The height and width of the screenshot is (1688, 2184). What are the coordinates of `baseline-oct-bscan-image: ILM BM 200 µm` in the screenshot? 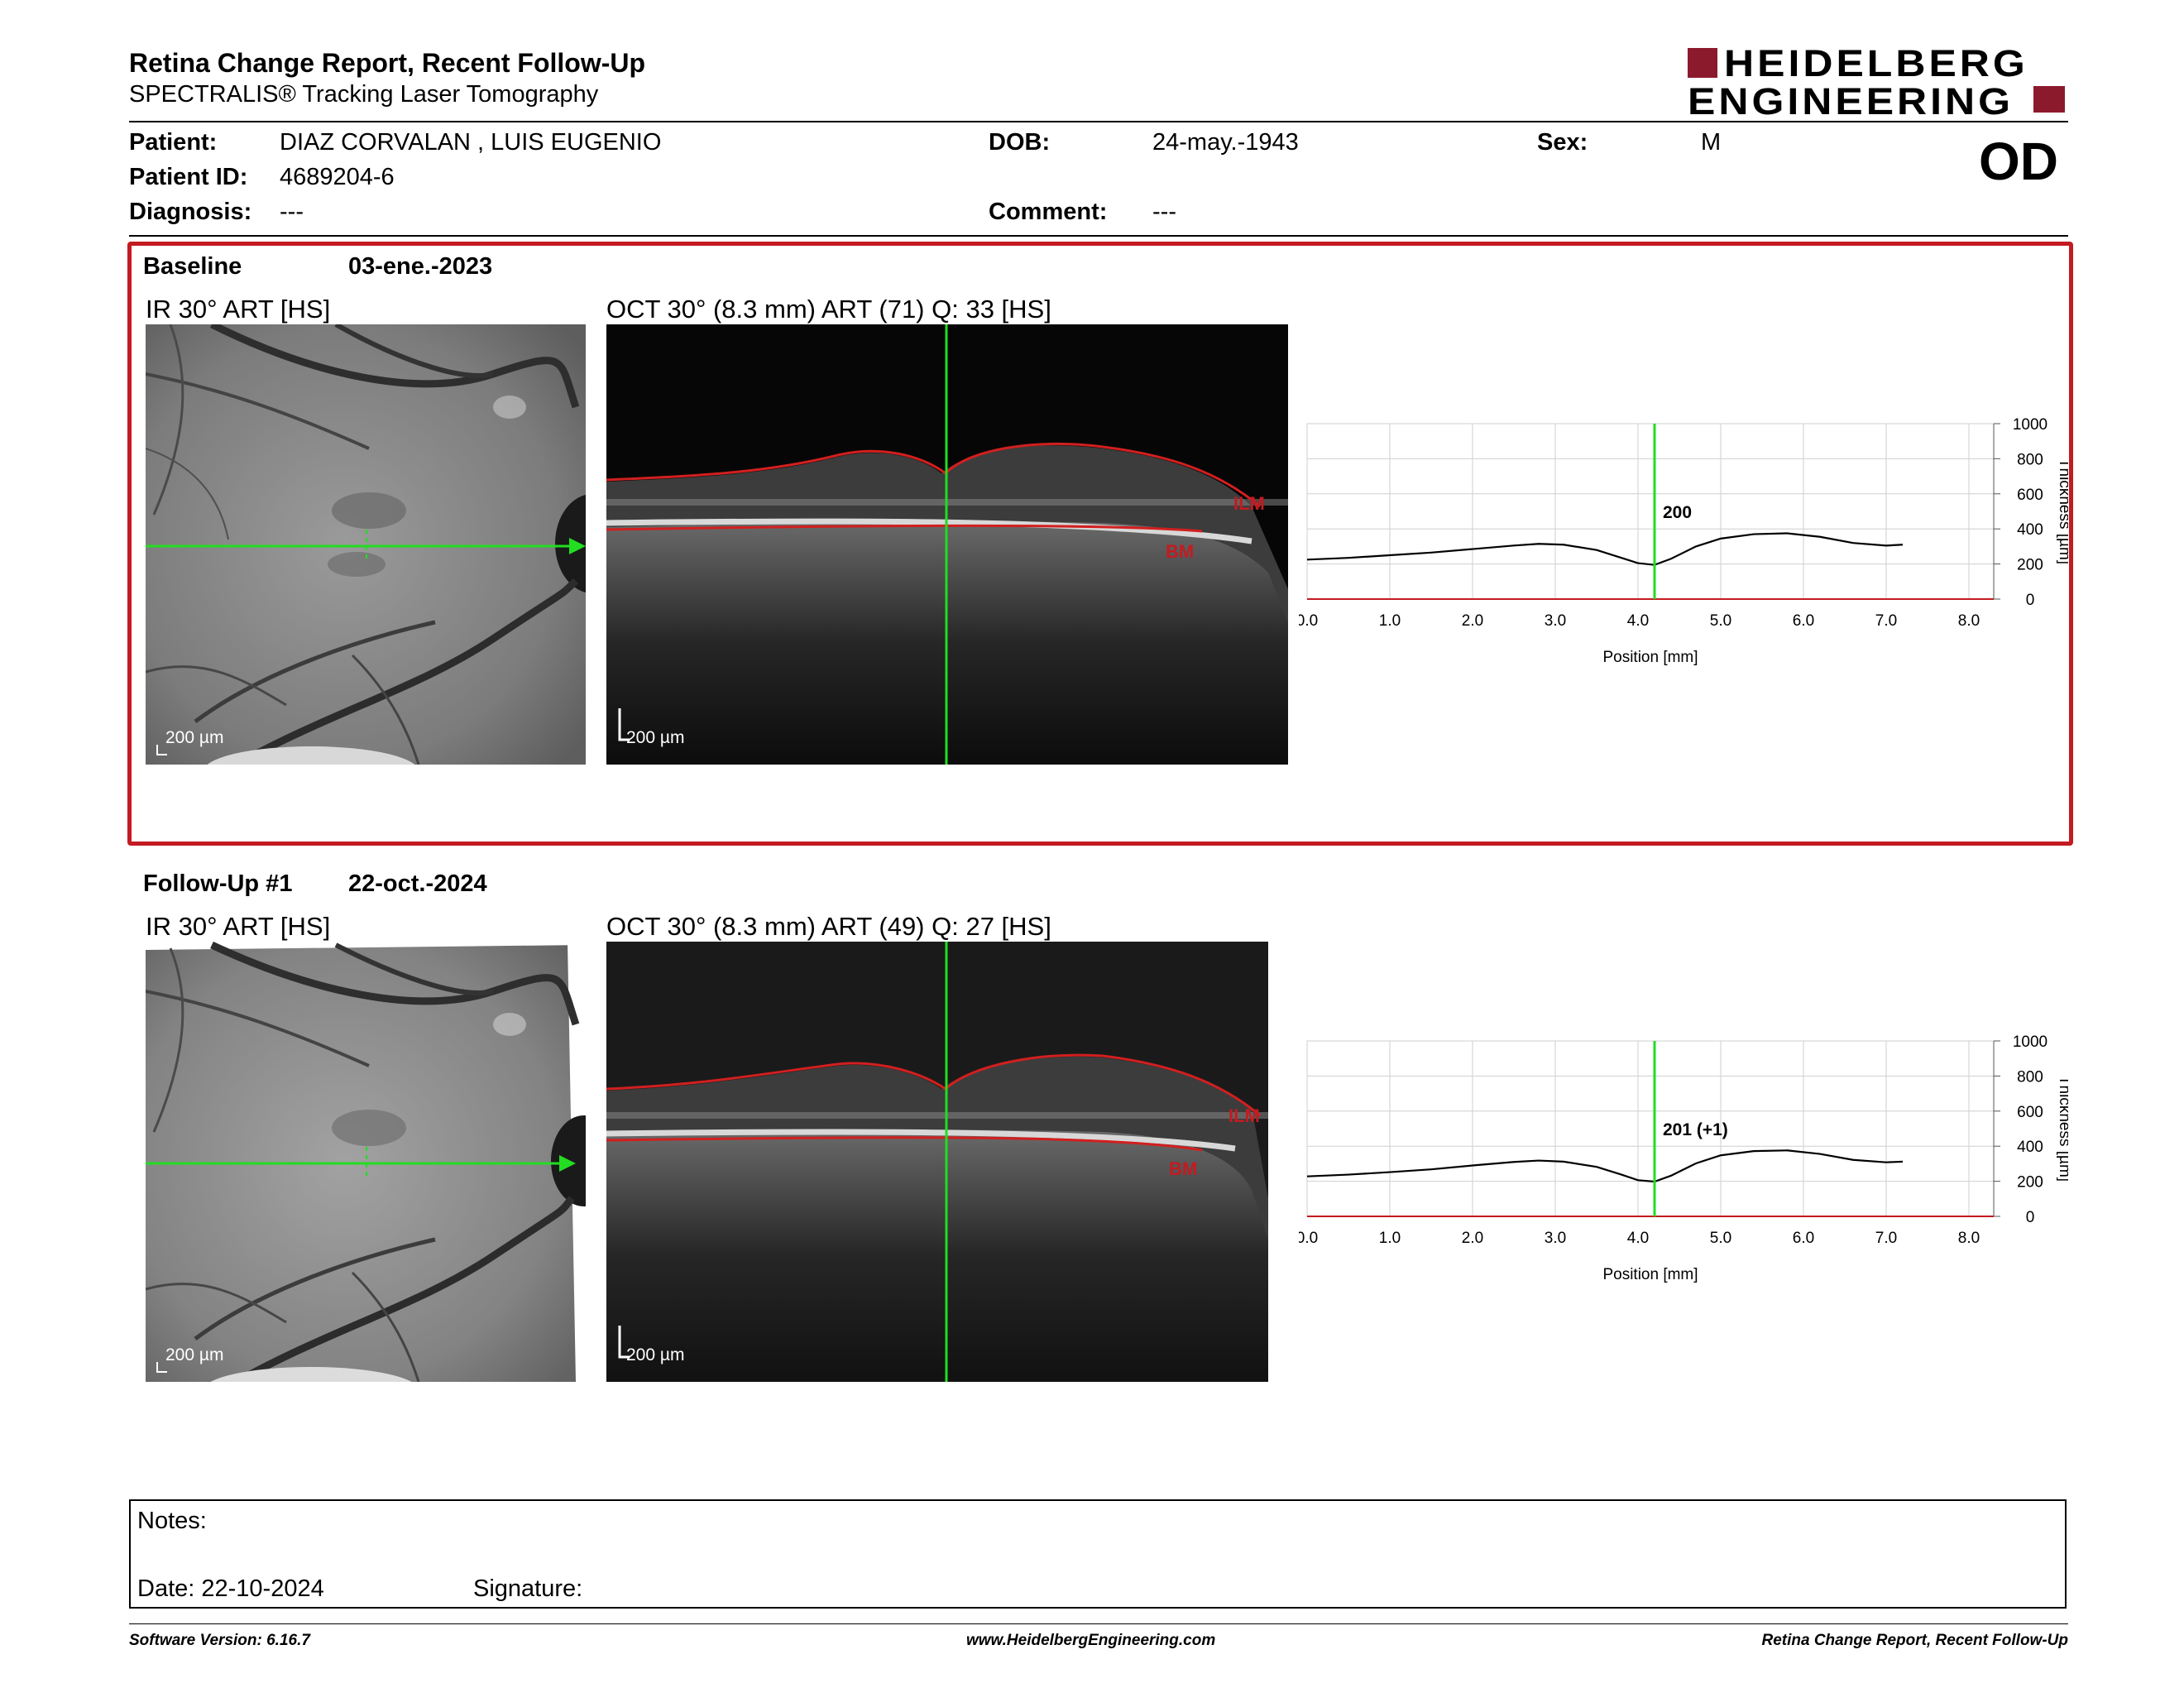 It's located at (947, 544).